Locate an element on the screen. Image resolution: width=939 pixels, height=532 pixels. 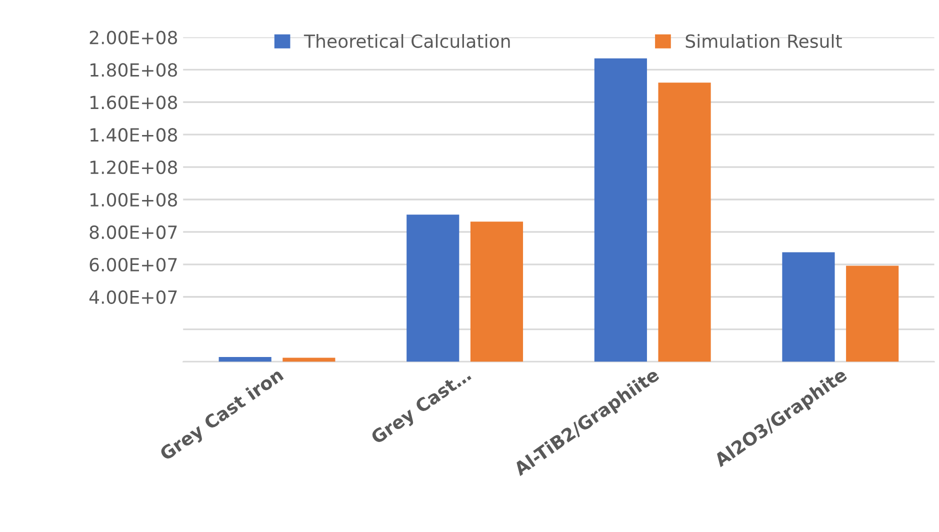
y-tick-label: 6.00E+07 is located at coordinates (133, 265).